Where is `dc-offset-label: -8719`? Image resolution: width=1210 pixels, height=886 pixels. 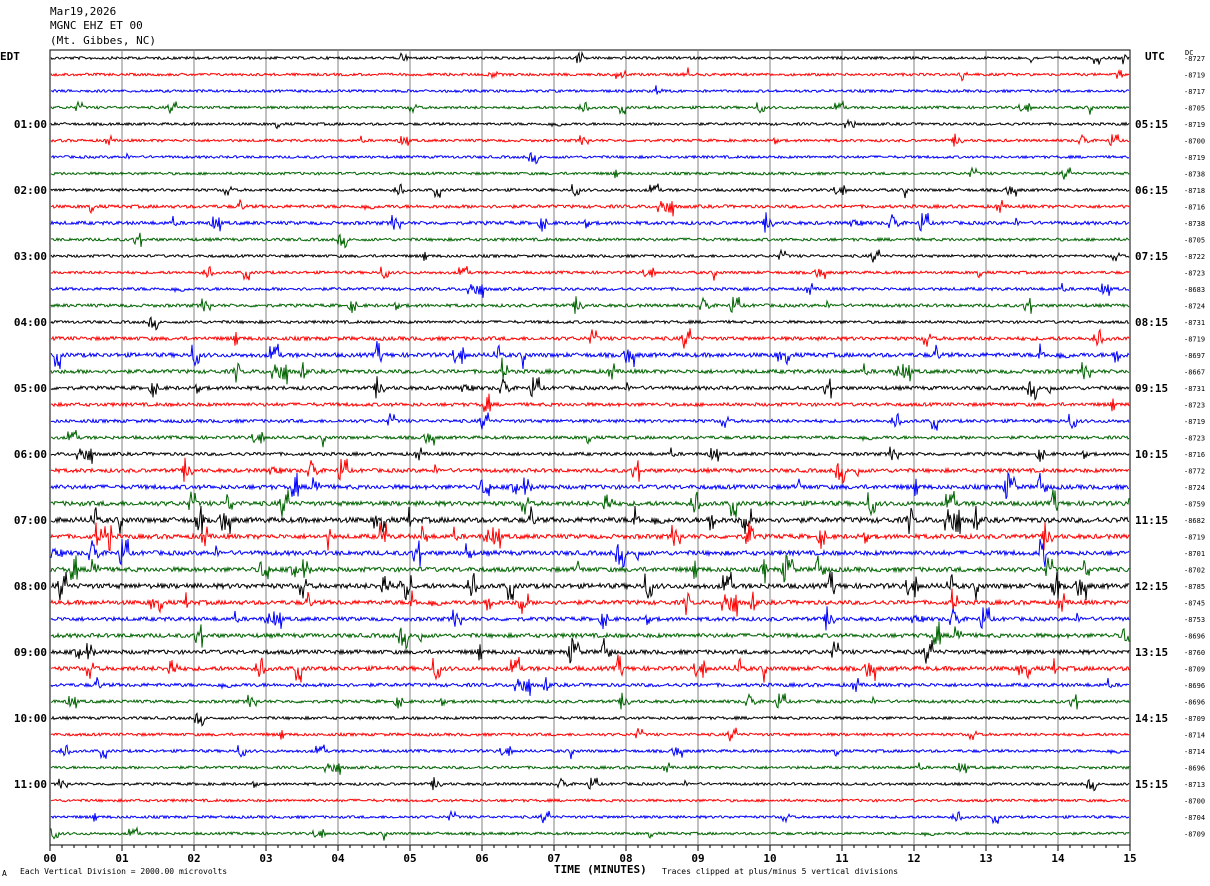 dc-offset-label: -8719 is located at coordinates (1194, 125).